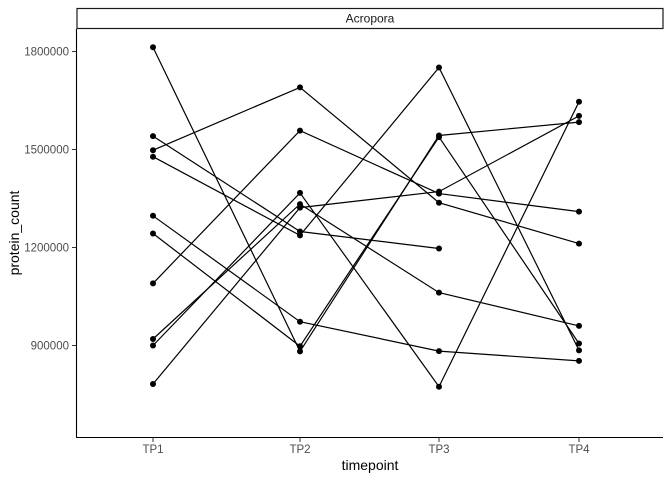 The height and width of the screenshot is (480, 672). I want to click on x-ticks: TP1 TP2 TP3 TP4, so click(366, 446).